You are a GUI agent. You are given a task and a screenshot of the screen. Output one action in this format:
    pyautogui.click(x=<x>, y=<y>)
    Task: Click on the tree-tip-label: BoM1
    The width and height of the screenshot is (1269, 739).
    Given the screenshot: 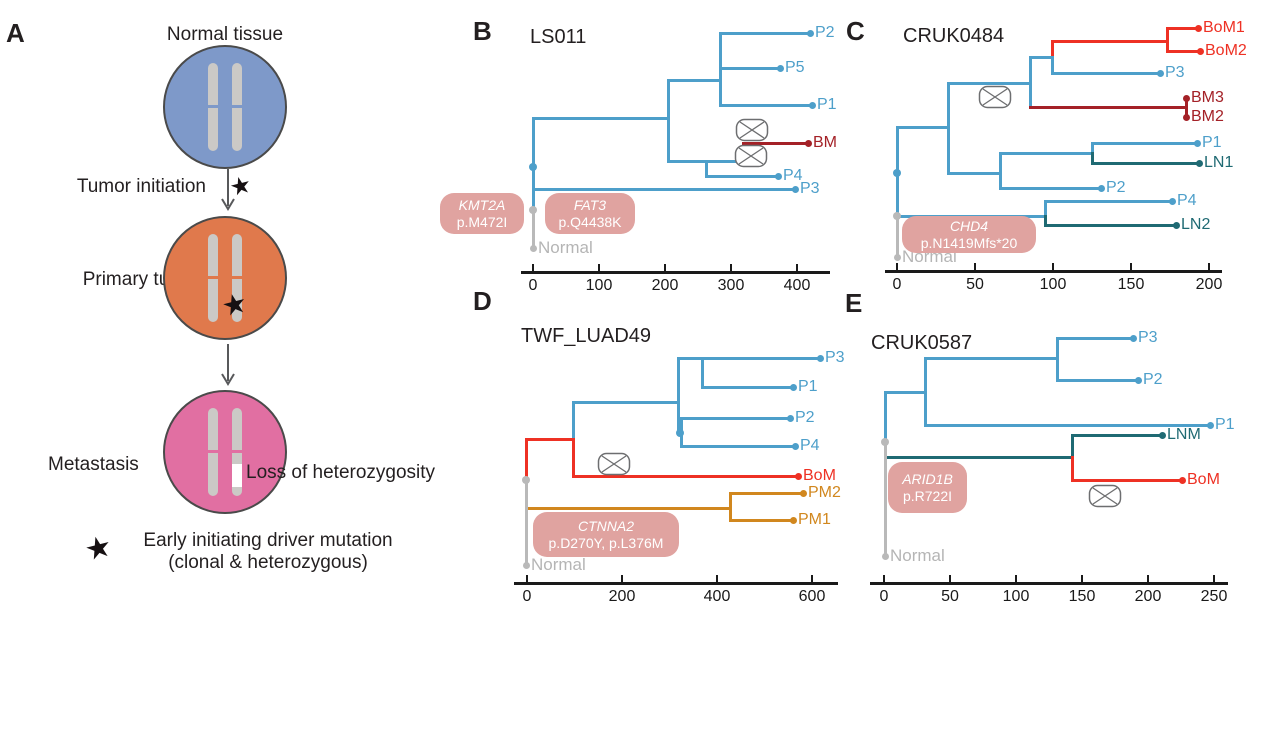 What is the action you would take?
    pyautogui.click(x=1224, y=27)
    